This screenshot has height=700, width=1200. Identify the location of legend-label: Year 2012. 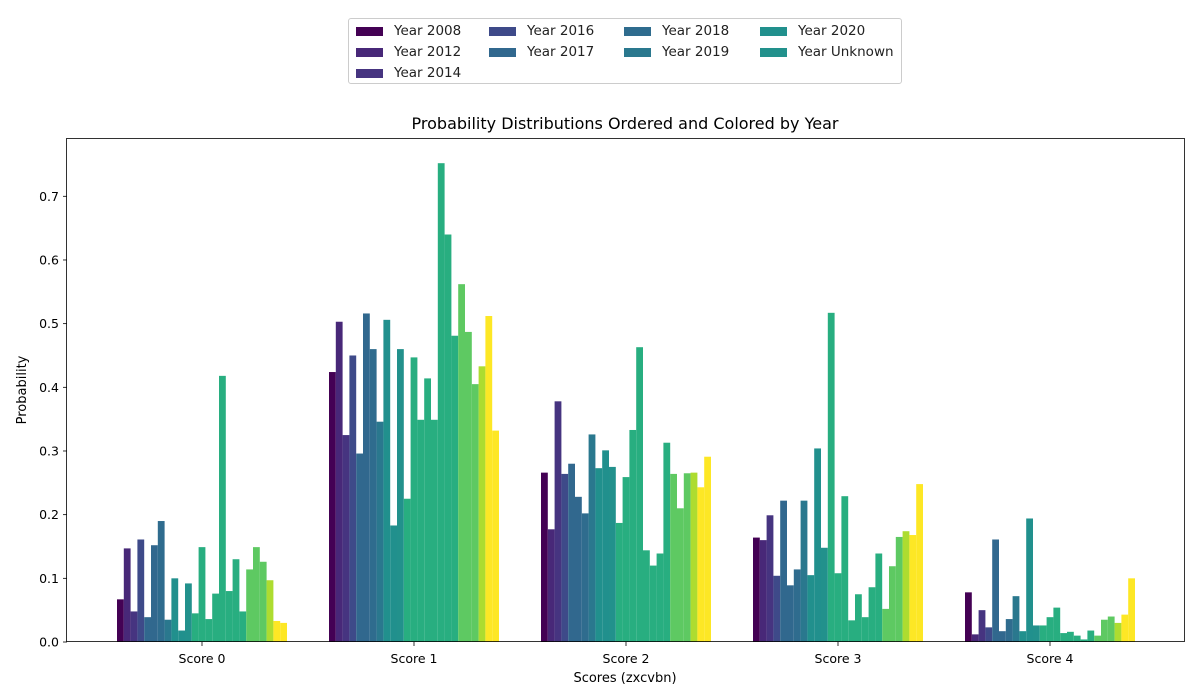
(428, 52).